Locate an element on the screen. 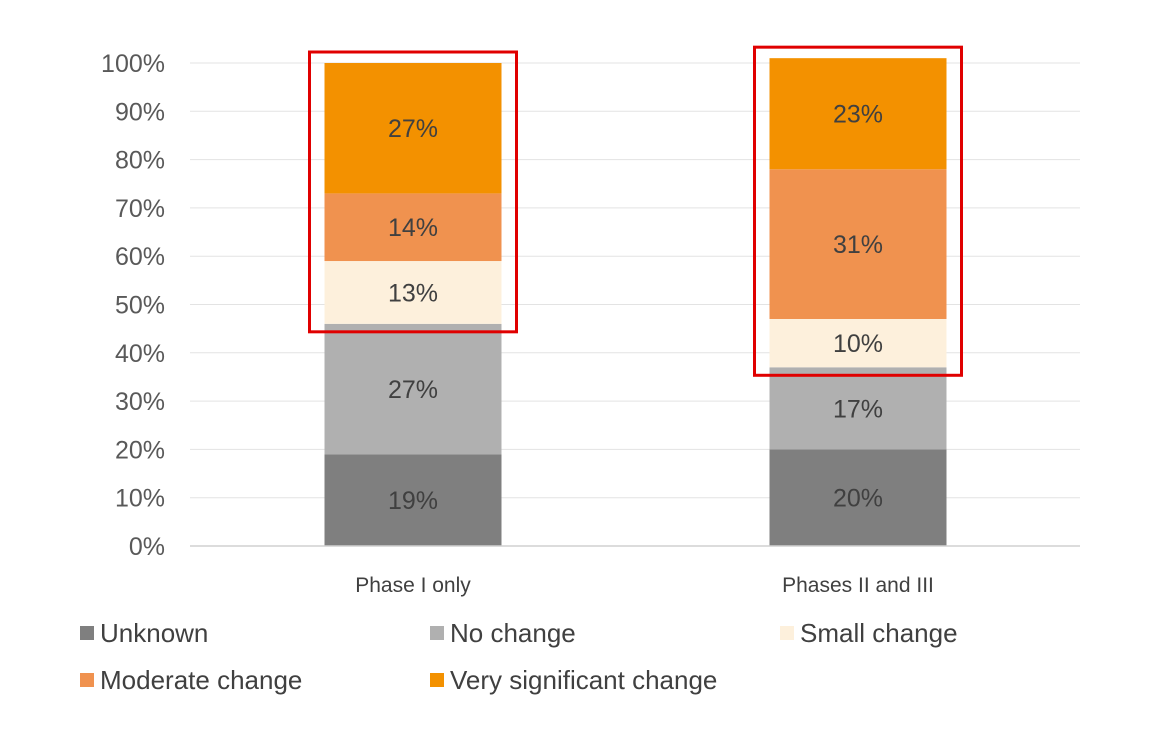 The height and width of the screenshot is (730, 1170). y-tick-label: 100% is located at coordinates (133, 64).